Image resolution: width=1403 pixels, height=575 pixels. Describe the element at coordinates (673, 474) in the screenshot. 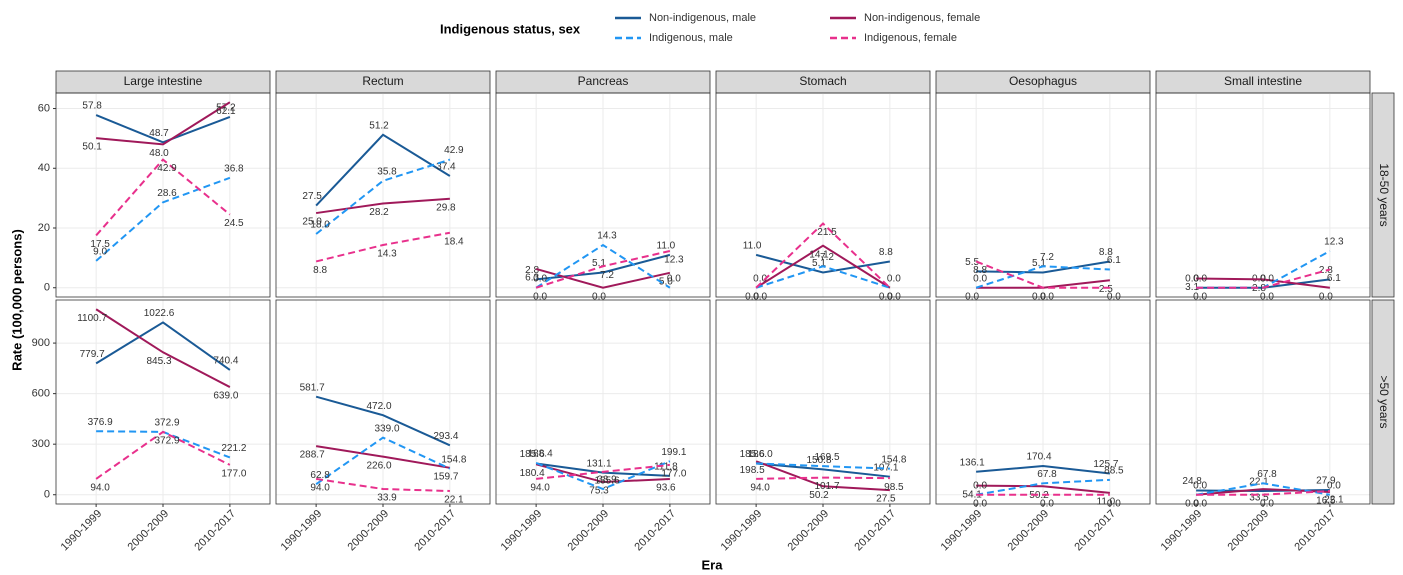

I see `data-label: 177.0` at that location.